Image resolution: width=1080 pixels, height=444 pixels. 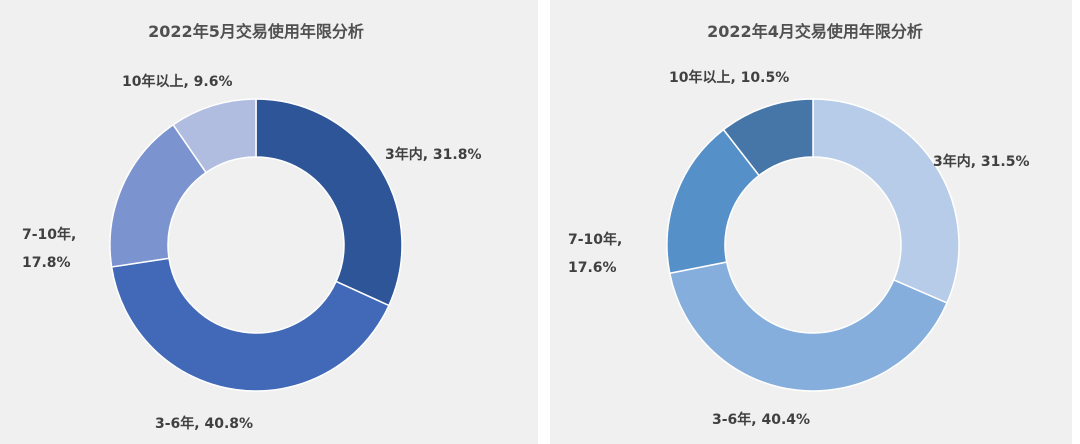 What do you see at coordinates (981, 162) in the screenshot?
I see `data-label: 3年内, 31.5%` at bounding box center [981, 162].